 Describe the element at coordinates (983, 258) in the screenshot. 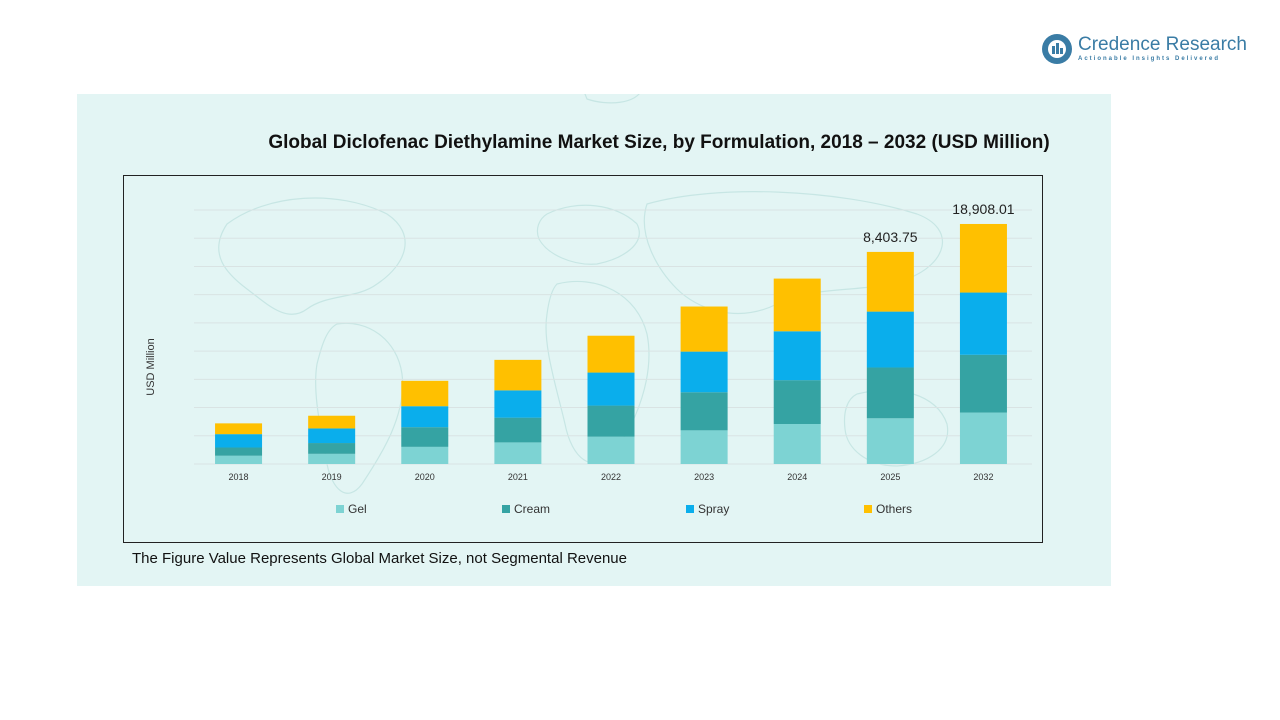

I see `bar-others-2032` at that location.